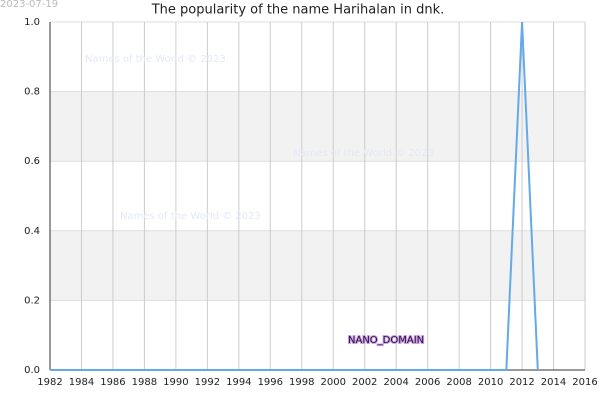 The width and height of the screenshot is (600, 400). What do you see at coordinates (32, 161) in the screenshot?
I see `y-tick-label: 0.6` at bounding box center [32, 161].